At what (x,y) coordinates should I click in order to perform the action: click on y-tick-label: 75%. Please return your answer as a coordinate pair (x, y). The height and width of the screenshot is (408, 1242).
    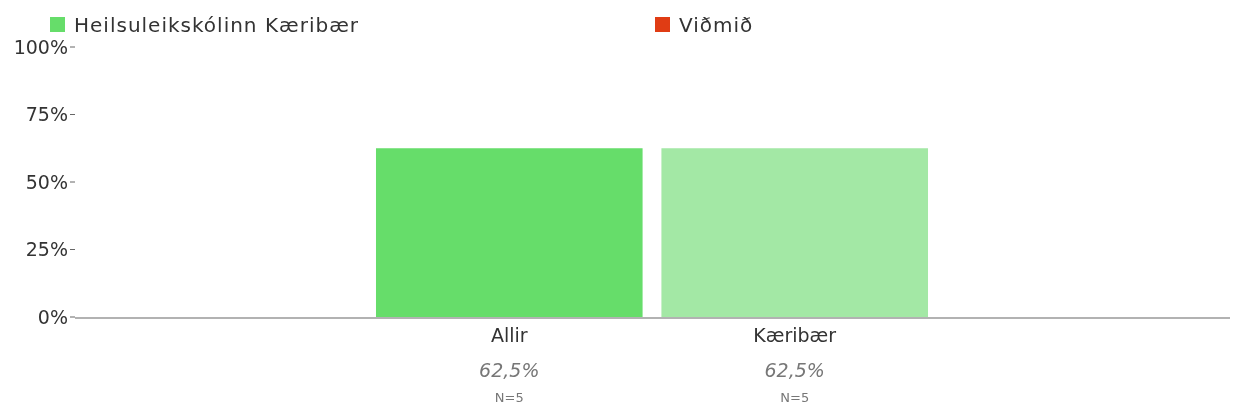
    Looking at the image, I should click on (46, 114).